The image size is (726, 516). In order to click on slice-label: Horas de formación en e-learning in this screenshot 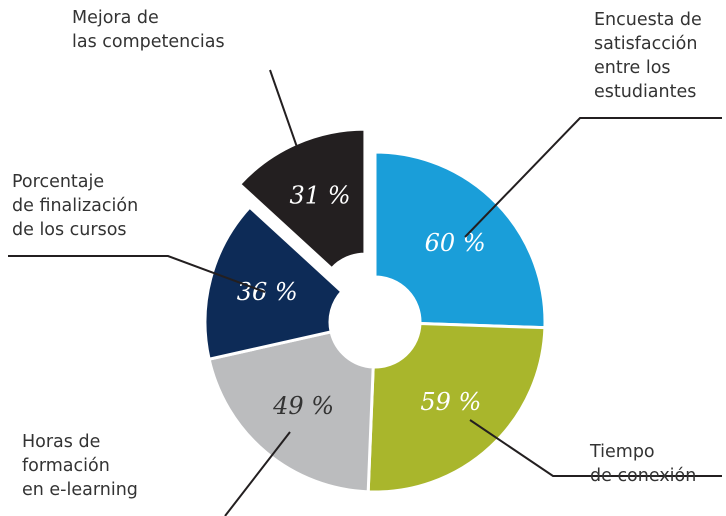, I will do `click(80, 466)`.